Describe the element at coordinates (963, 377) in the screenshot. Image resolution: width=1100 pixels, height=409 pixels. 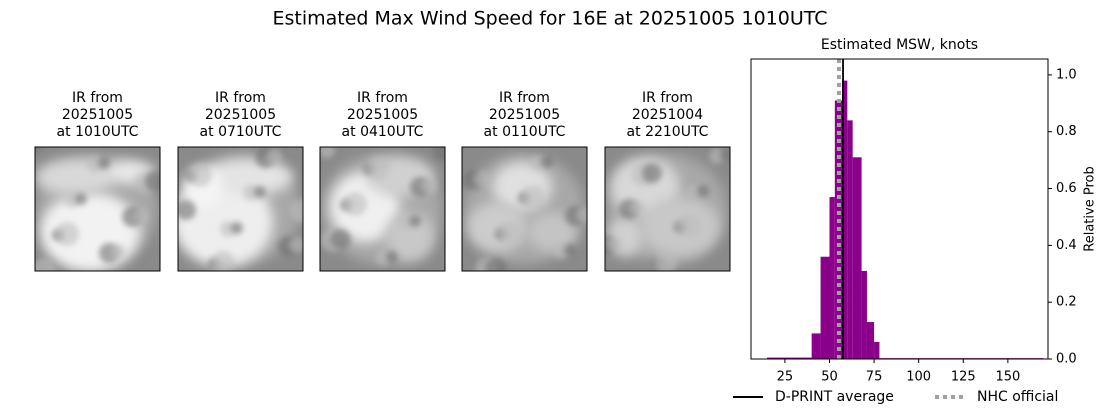
I see `x-tick-label: 125` at that location.